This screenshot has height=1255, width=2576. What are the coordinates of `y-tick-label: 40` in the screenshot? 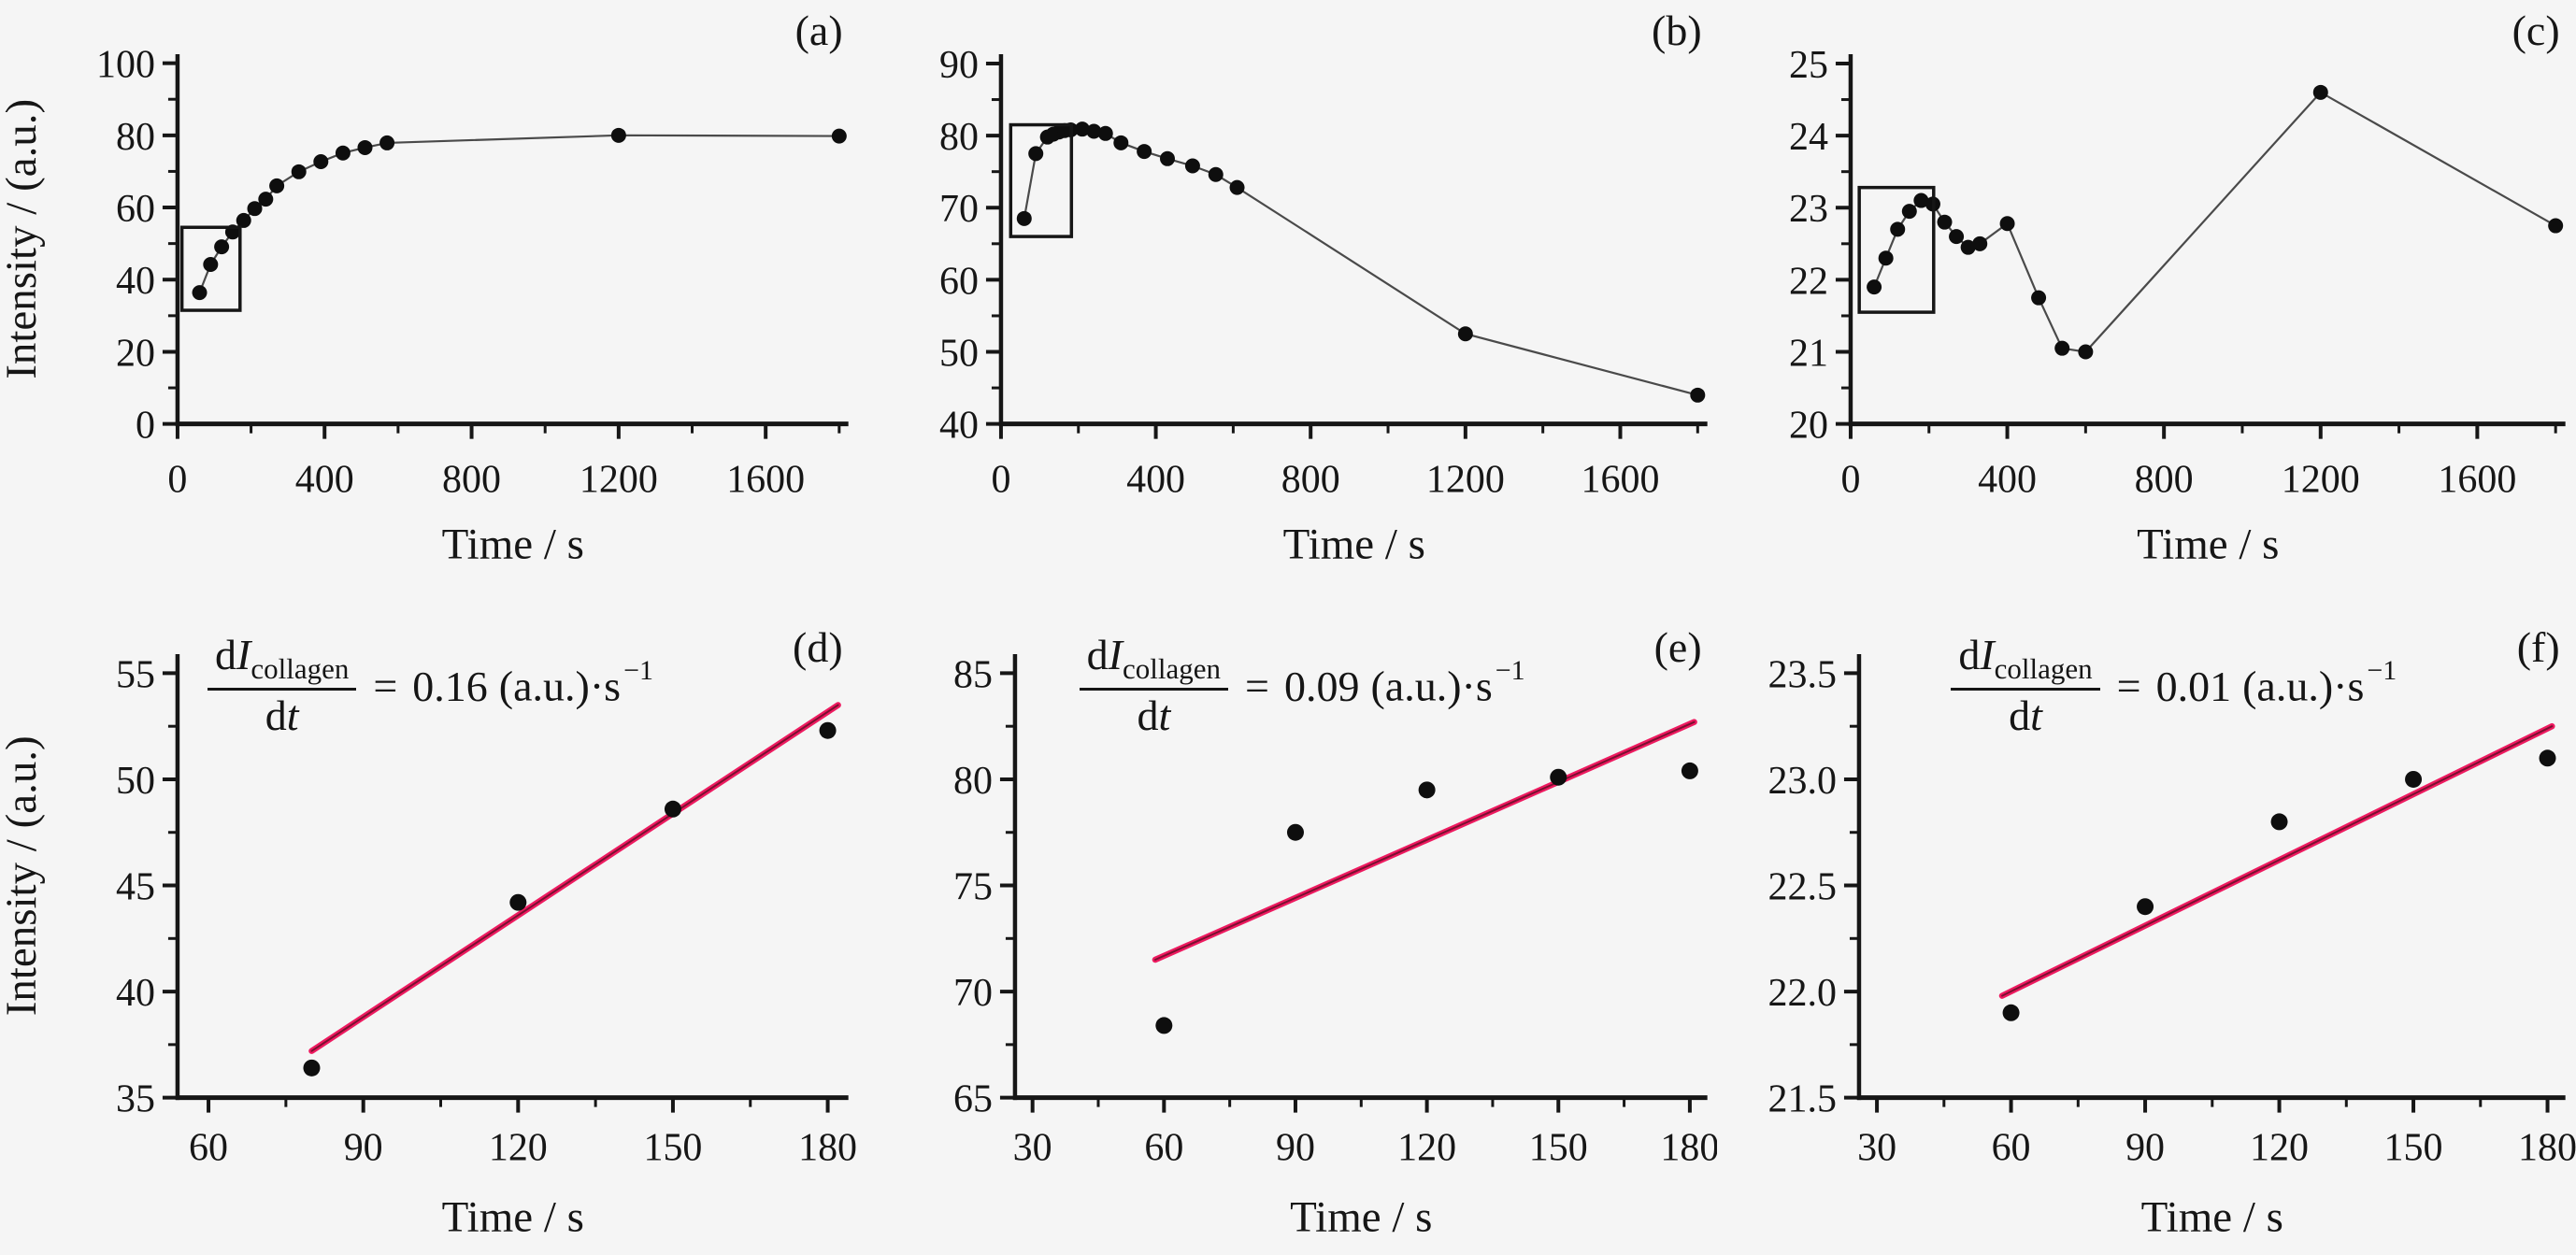 It's located at (135, 281).